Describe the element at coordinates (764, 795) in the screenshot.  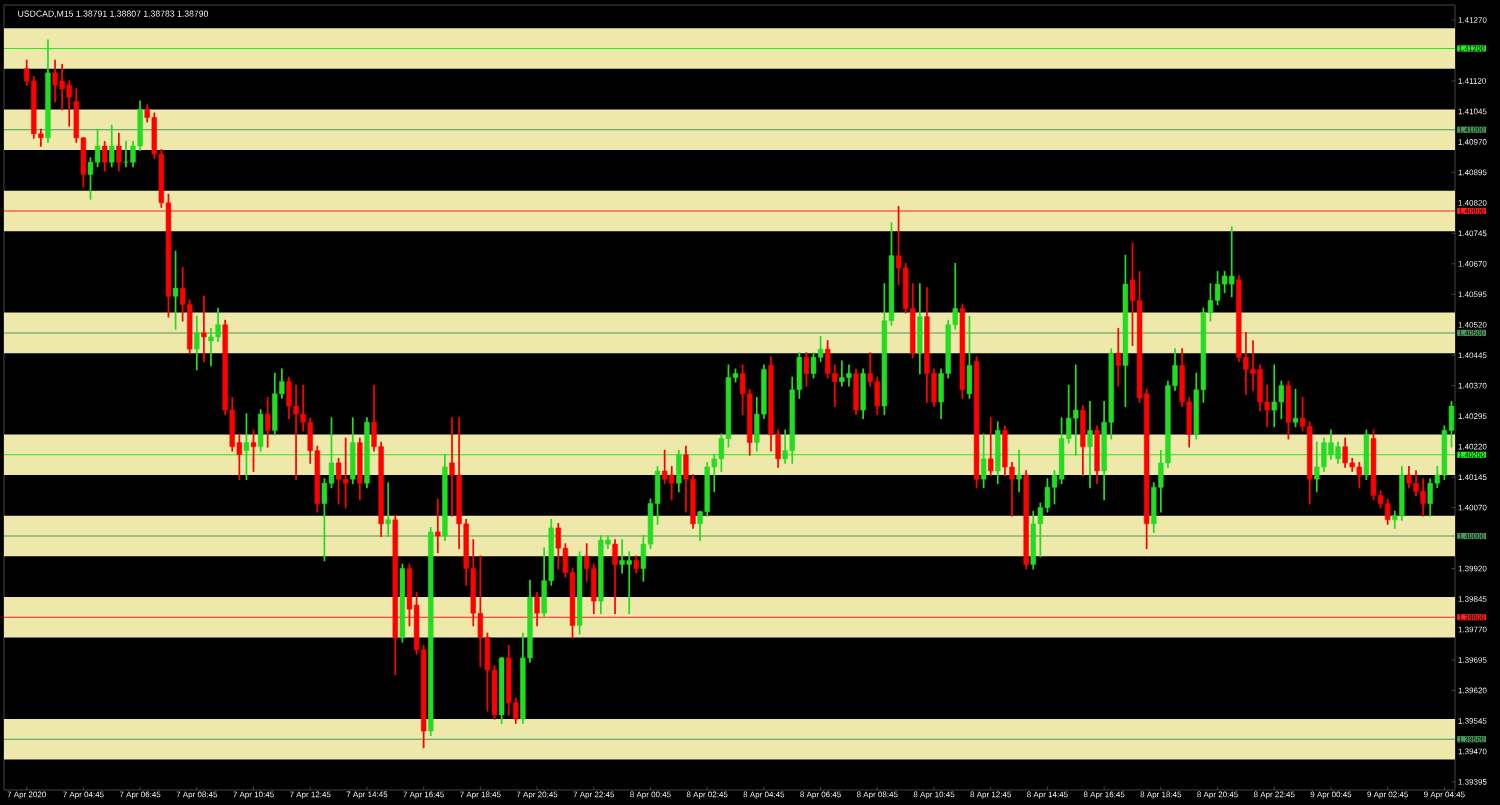
I see `x-tick-label: 8 Apr 04:45` at that location.